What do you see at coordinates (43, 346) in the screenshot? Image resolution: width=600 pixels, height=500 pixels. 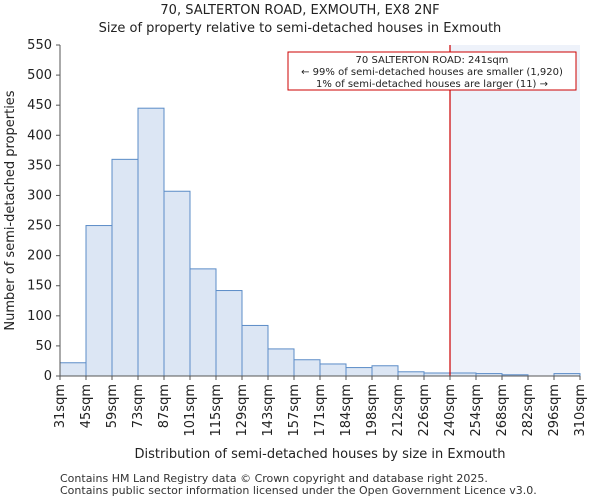 I see `y-tick-label: 50` at bounding box center [43, 346].